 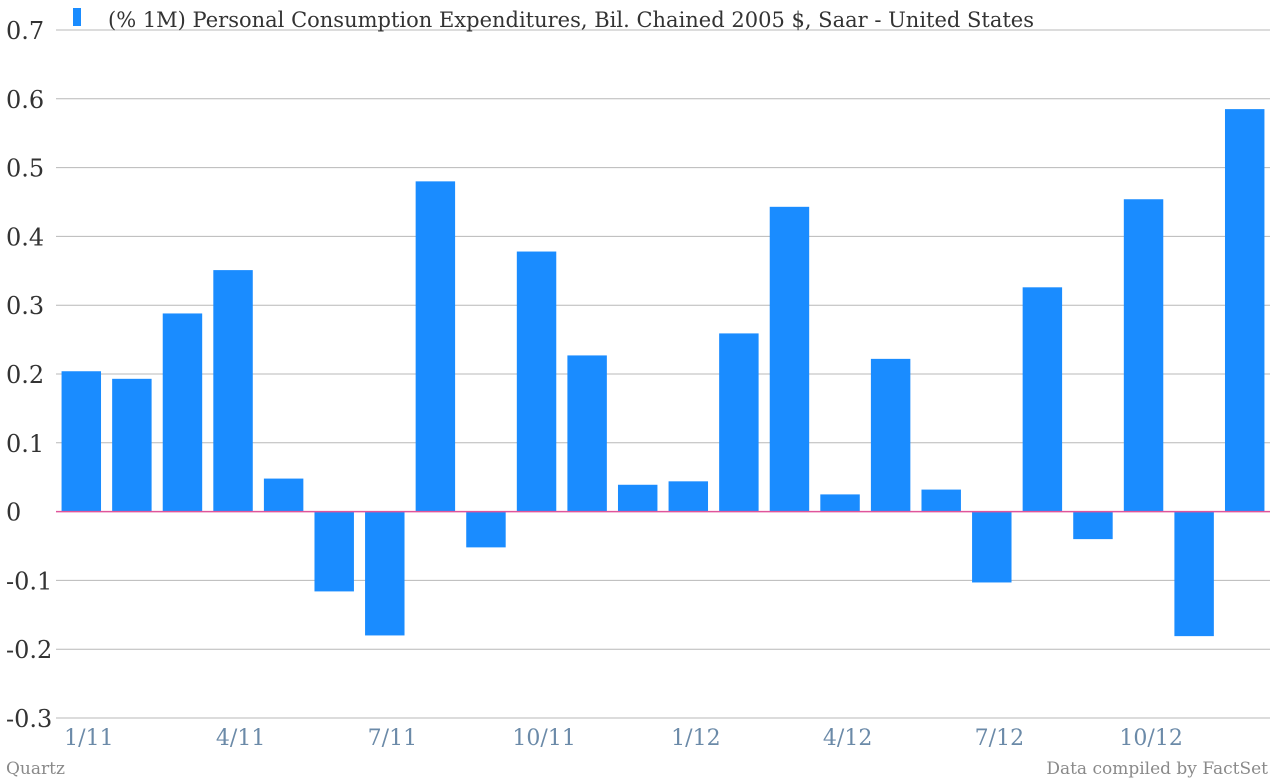 I want to click on y-tick-label: 0.2, so click(x=25, y=375).